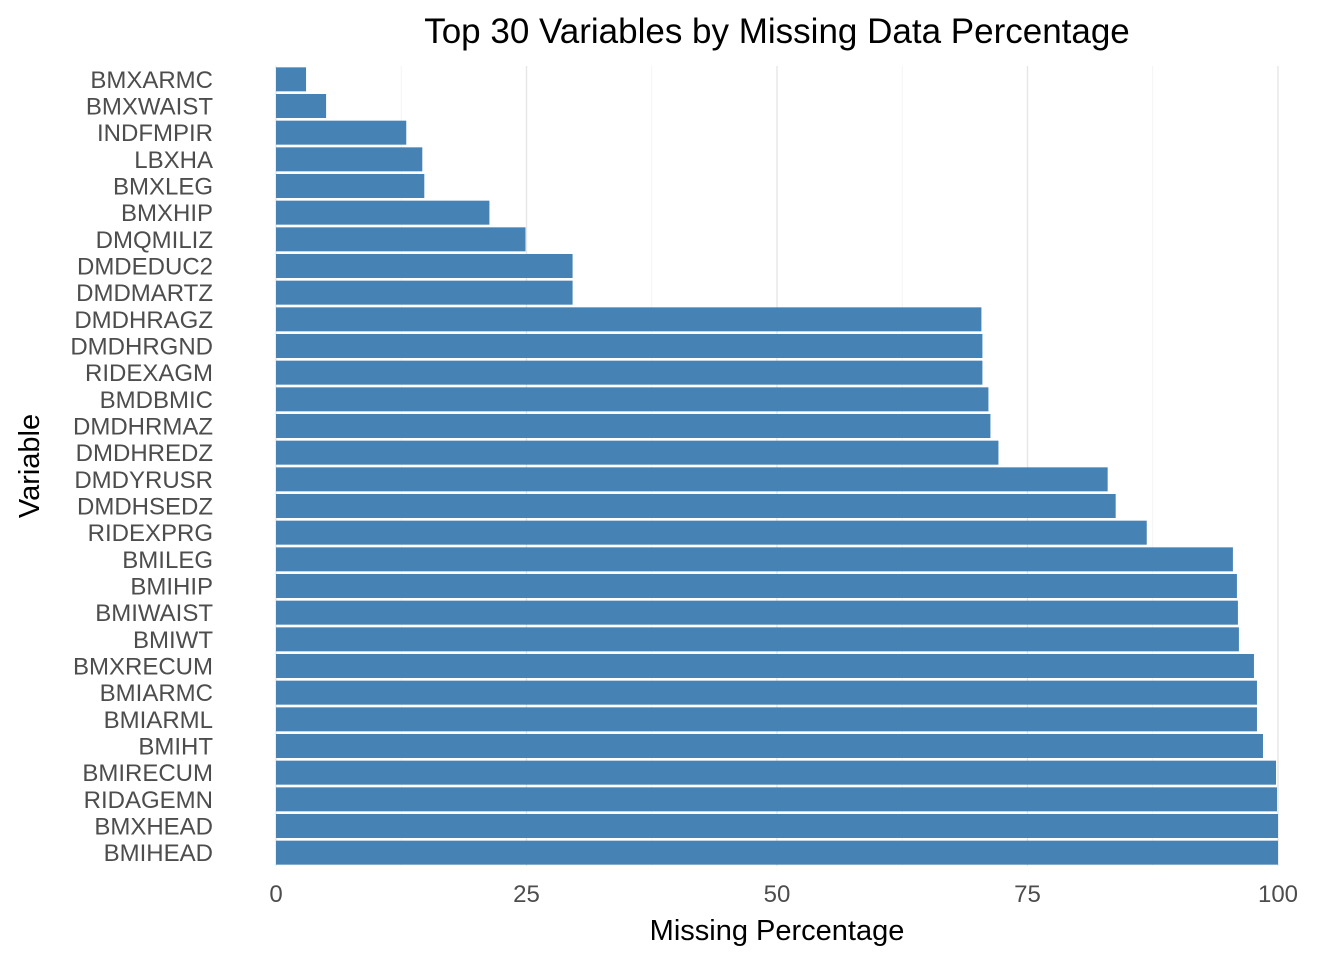 The width and height of the screenshot is (1344, 960). Describe the element at coordinates (171, 587) in the screenshot. I see `y-tick-label: BMIHIP` at that location.